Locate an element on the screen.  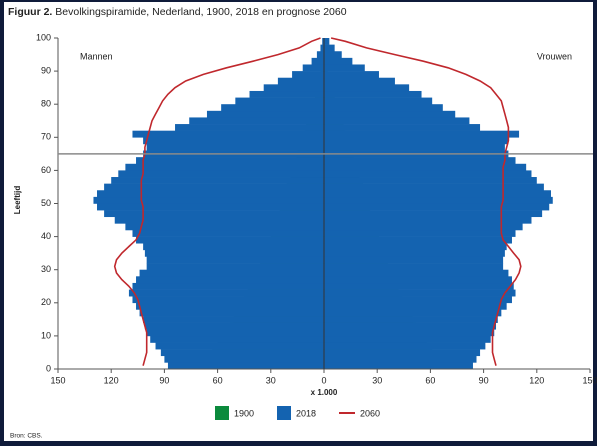
legend-label: 2060 is located at coordinates (370, 413).